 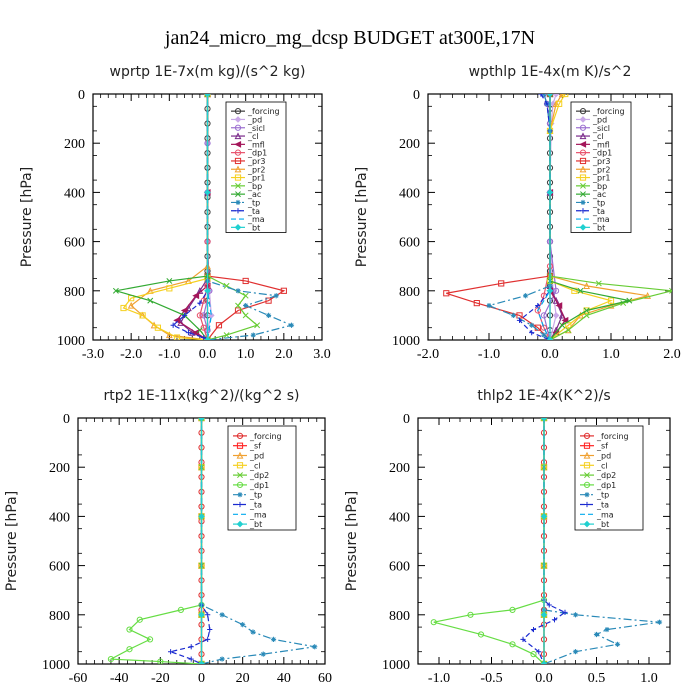 What do you see at coordinates (601, 161) in the screenshot?
I see `legend-label: _pr3` at bounding box center [601, 161].